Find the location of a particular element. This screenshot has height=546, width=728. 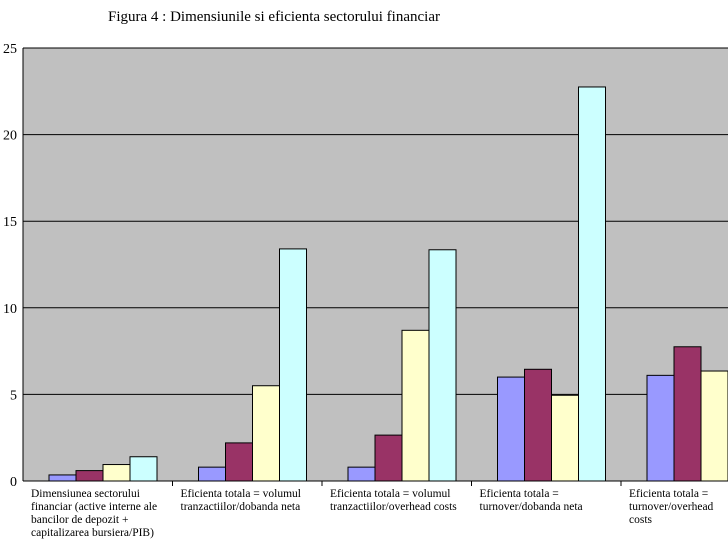

y-tick-label: 25 is located at coordinates (10, 49).